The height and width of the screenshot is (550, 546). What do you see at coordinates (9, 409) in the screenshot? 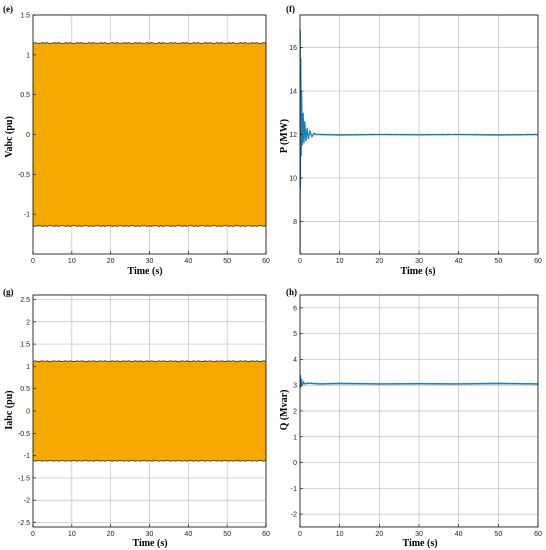
I see `y-axis-label: Iabc (pu)` at bounding box center [9, 409].